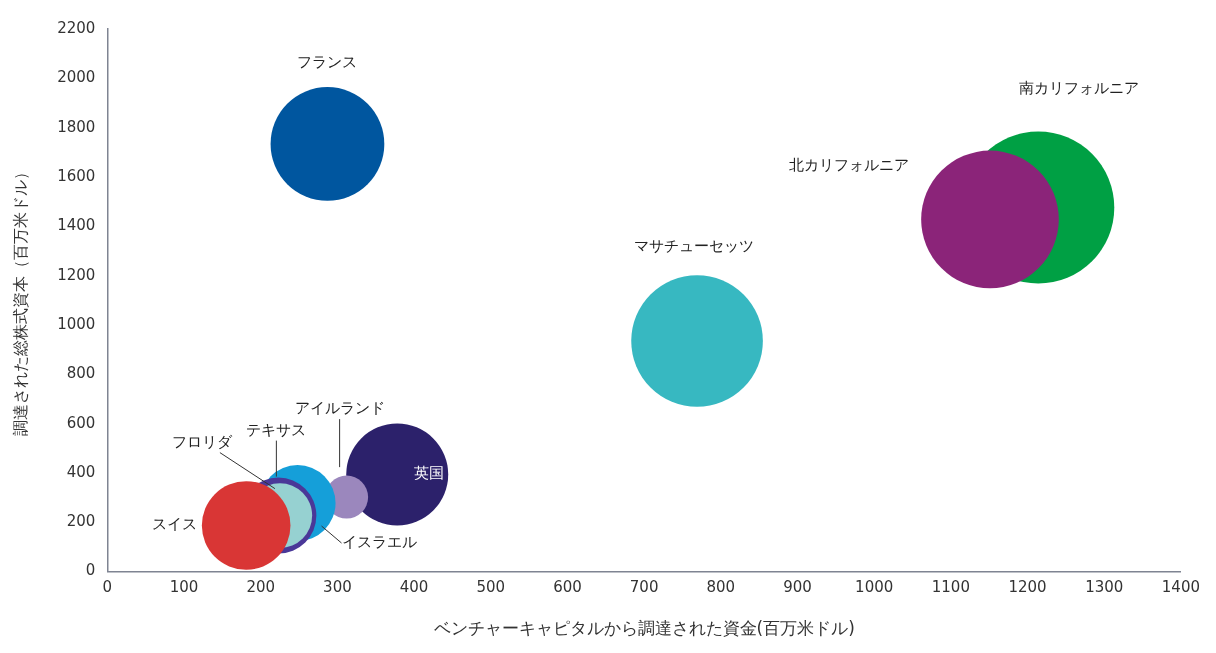  What do you see at coordinates (644, 587) in the screenshot?
I see `x-tick-label: 700` at bounding box center [644, 587].